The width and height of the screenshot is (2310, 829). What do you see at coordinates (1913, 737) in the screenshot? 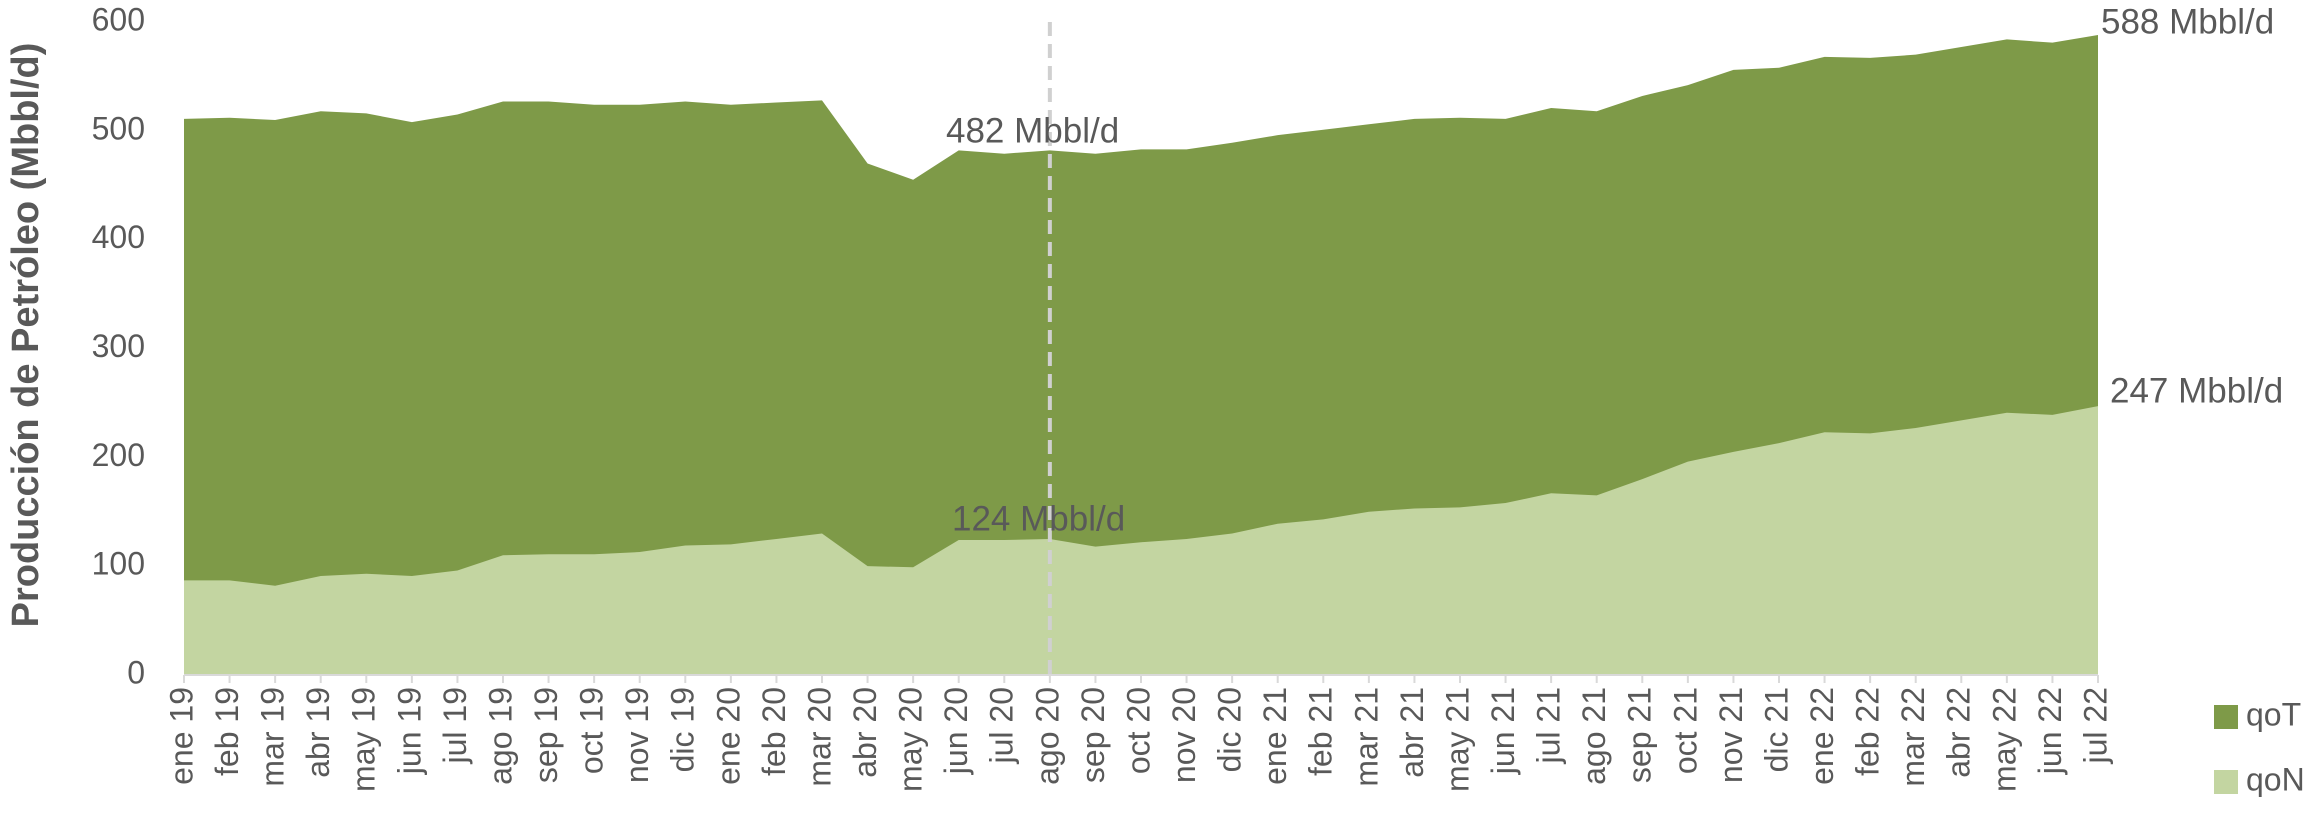
I see `x-tick-label: mar 22` at bounding box center [1913, 737].